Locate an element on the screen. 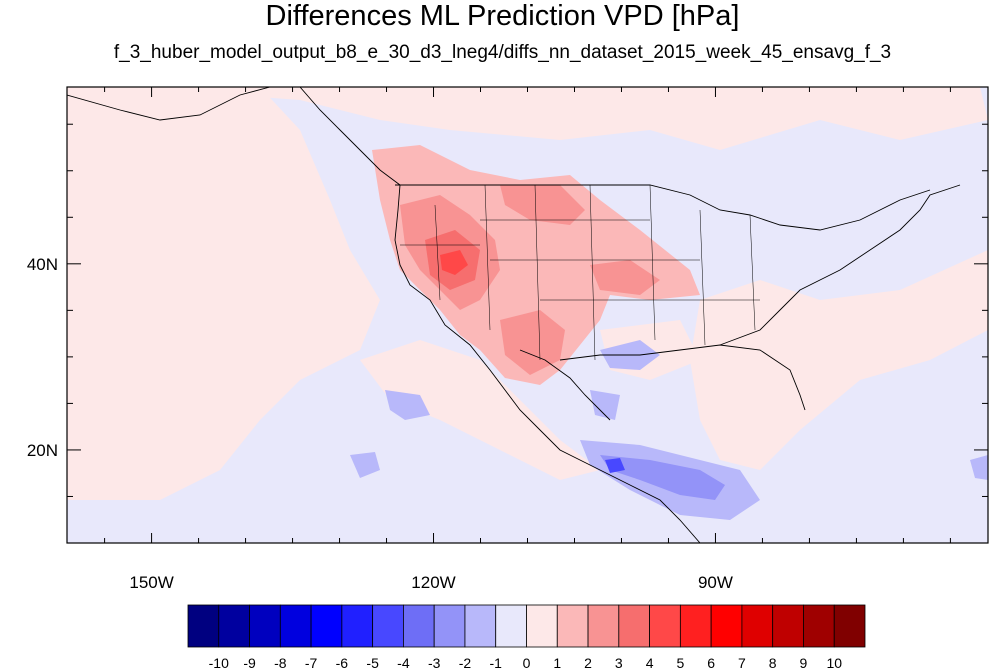 This screenshot has height=672, width=1005. colorbar is located at coordinates (526, 626).